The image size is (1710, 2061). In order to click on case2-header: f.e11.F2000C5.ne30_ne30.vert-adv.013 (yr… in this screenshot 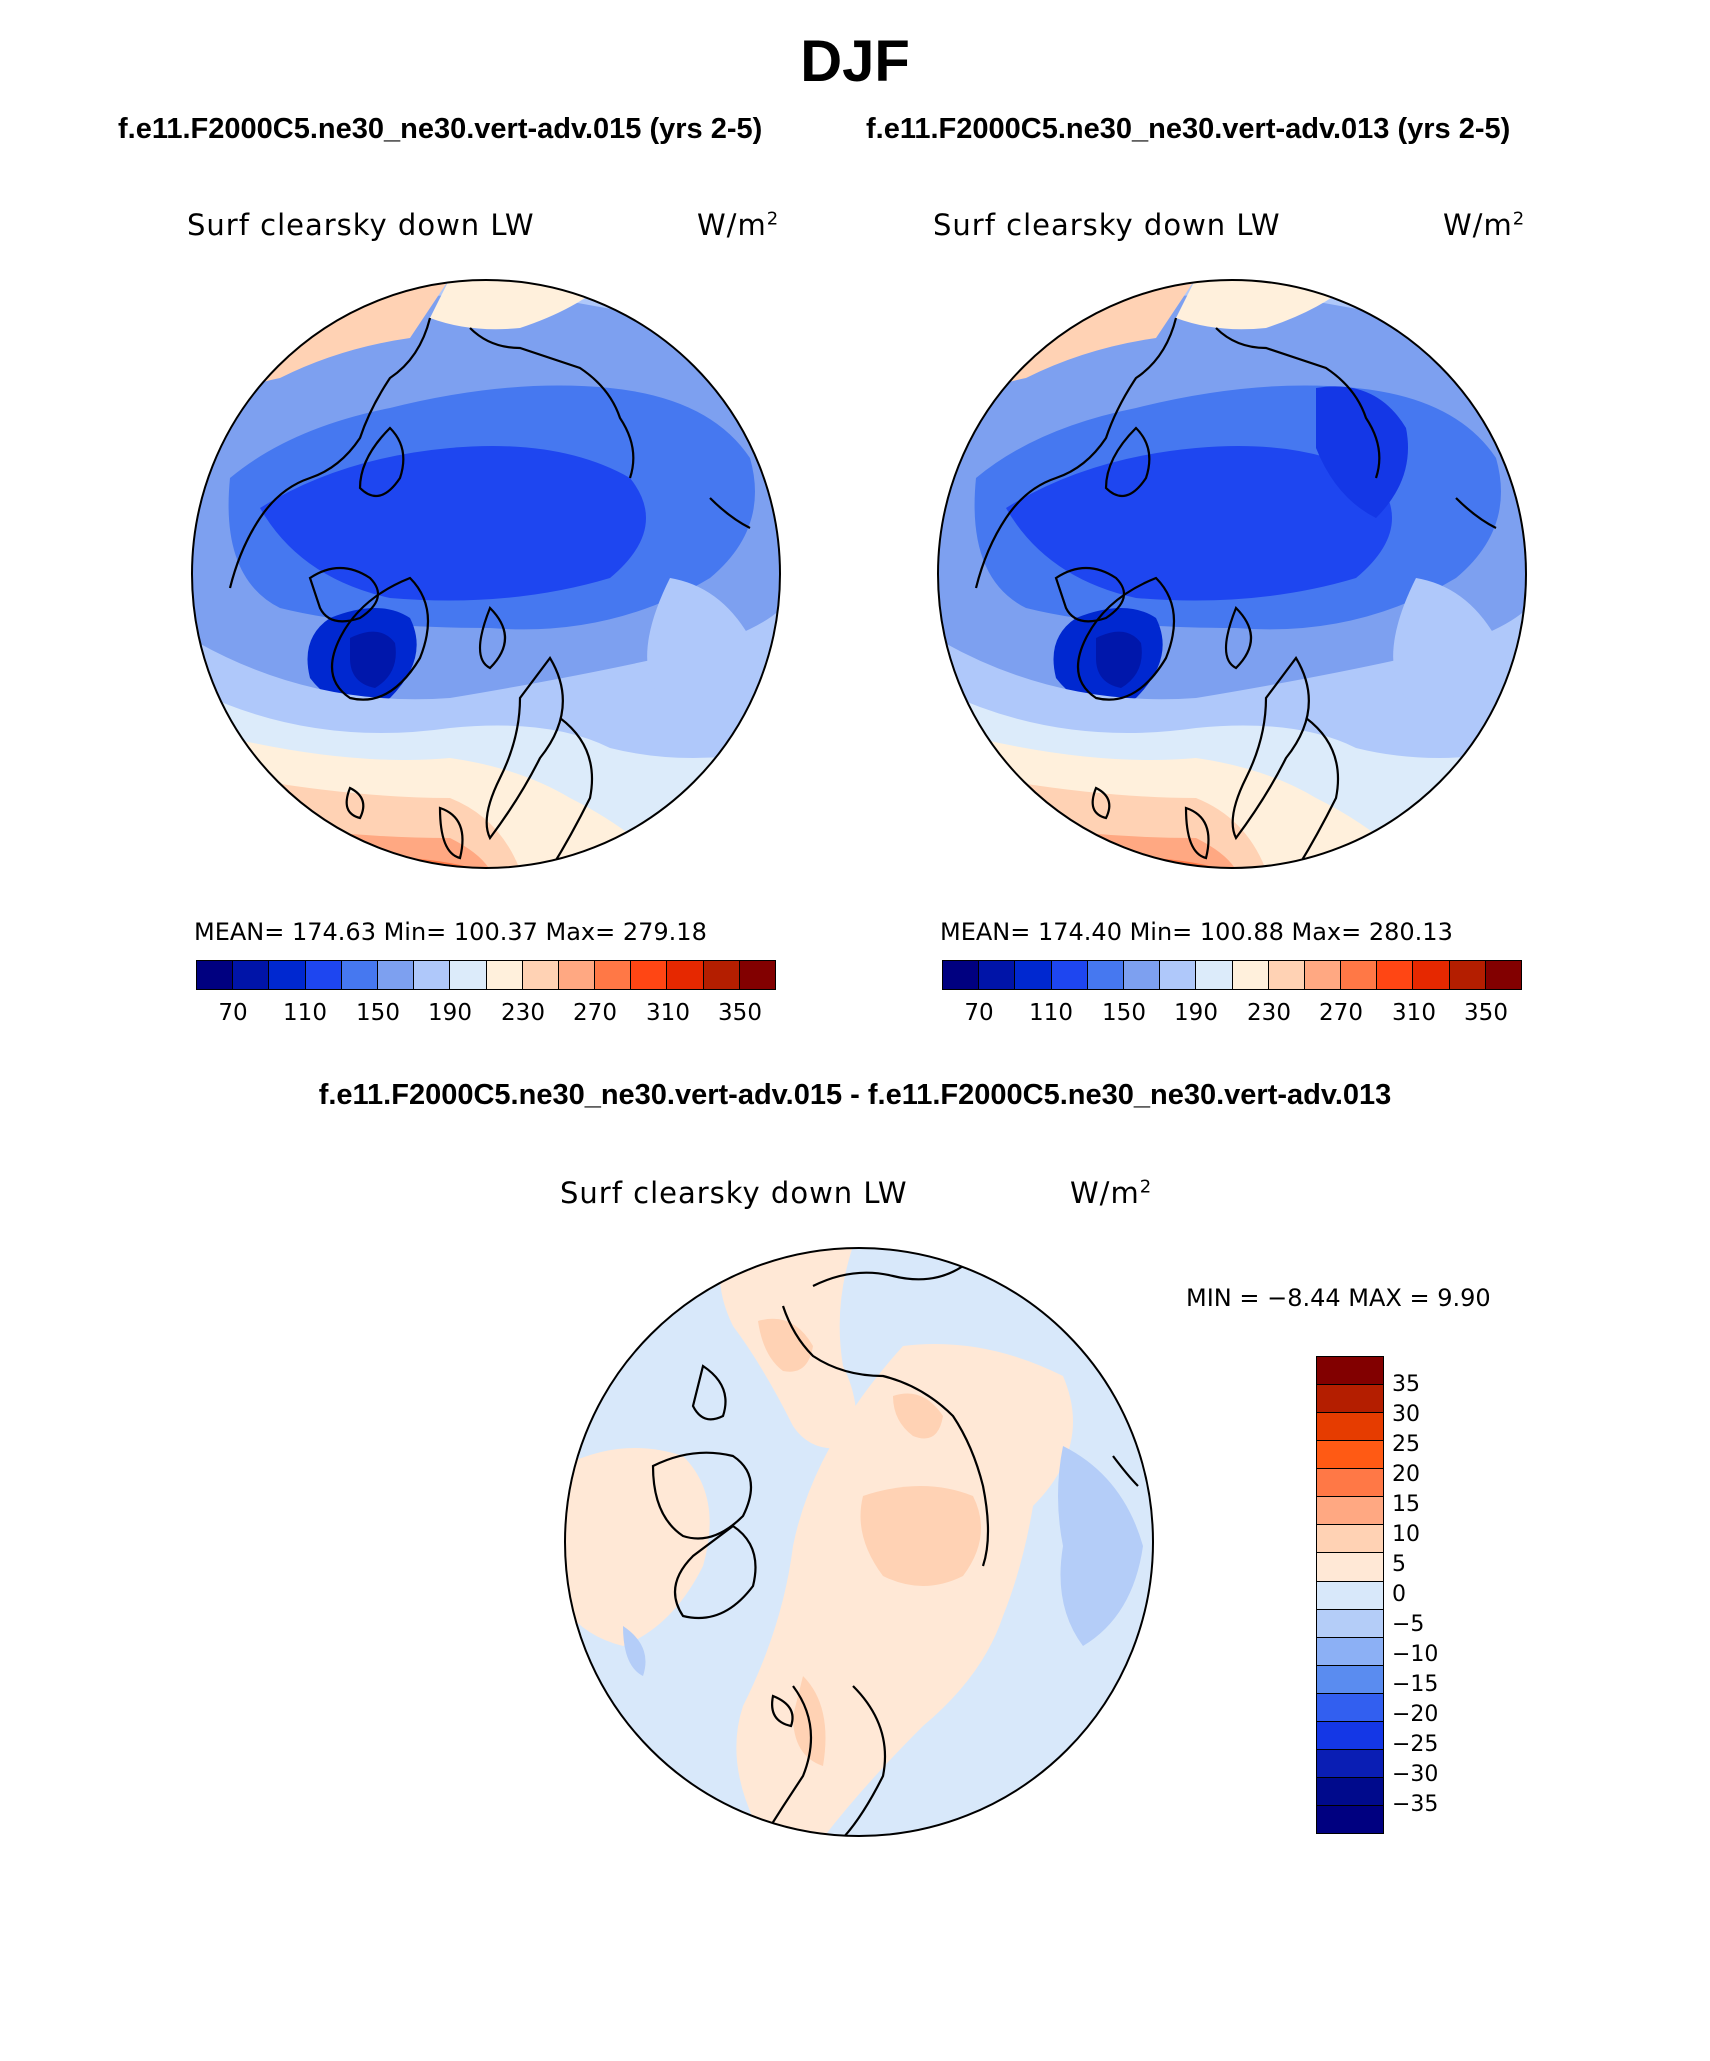, I will do `click(1188, 129)`.